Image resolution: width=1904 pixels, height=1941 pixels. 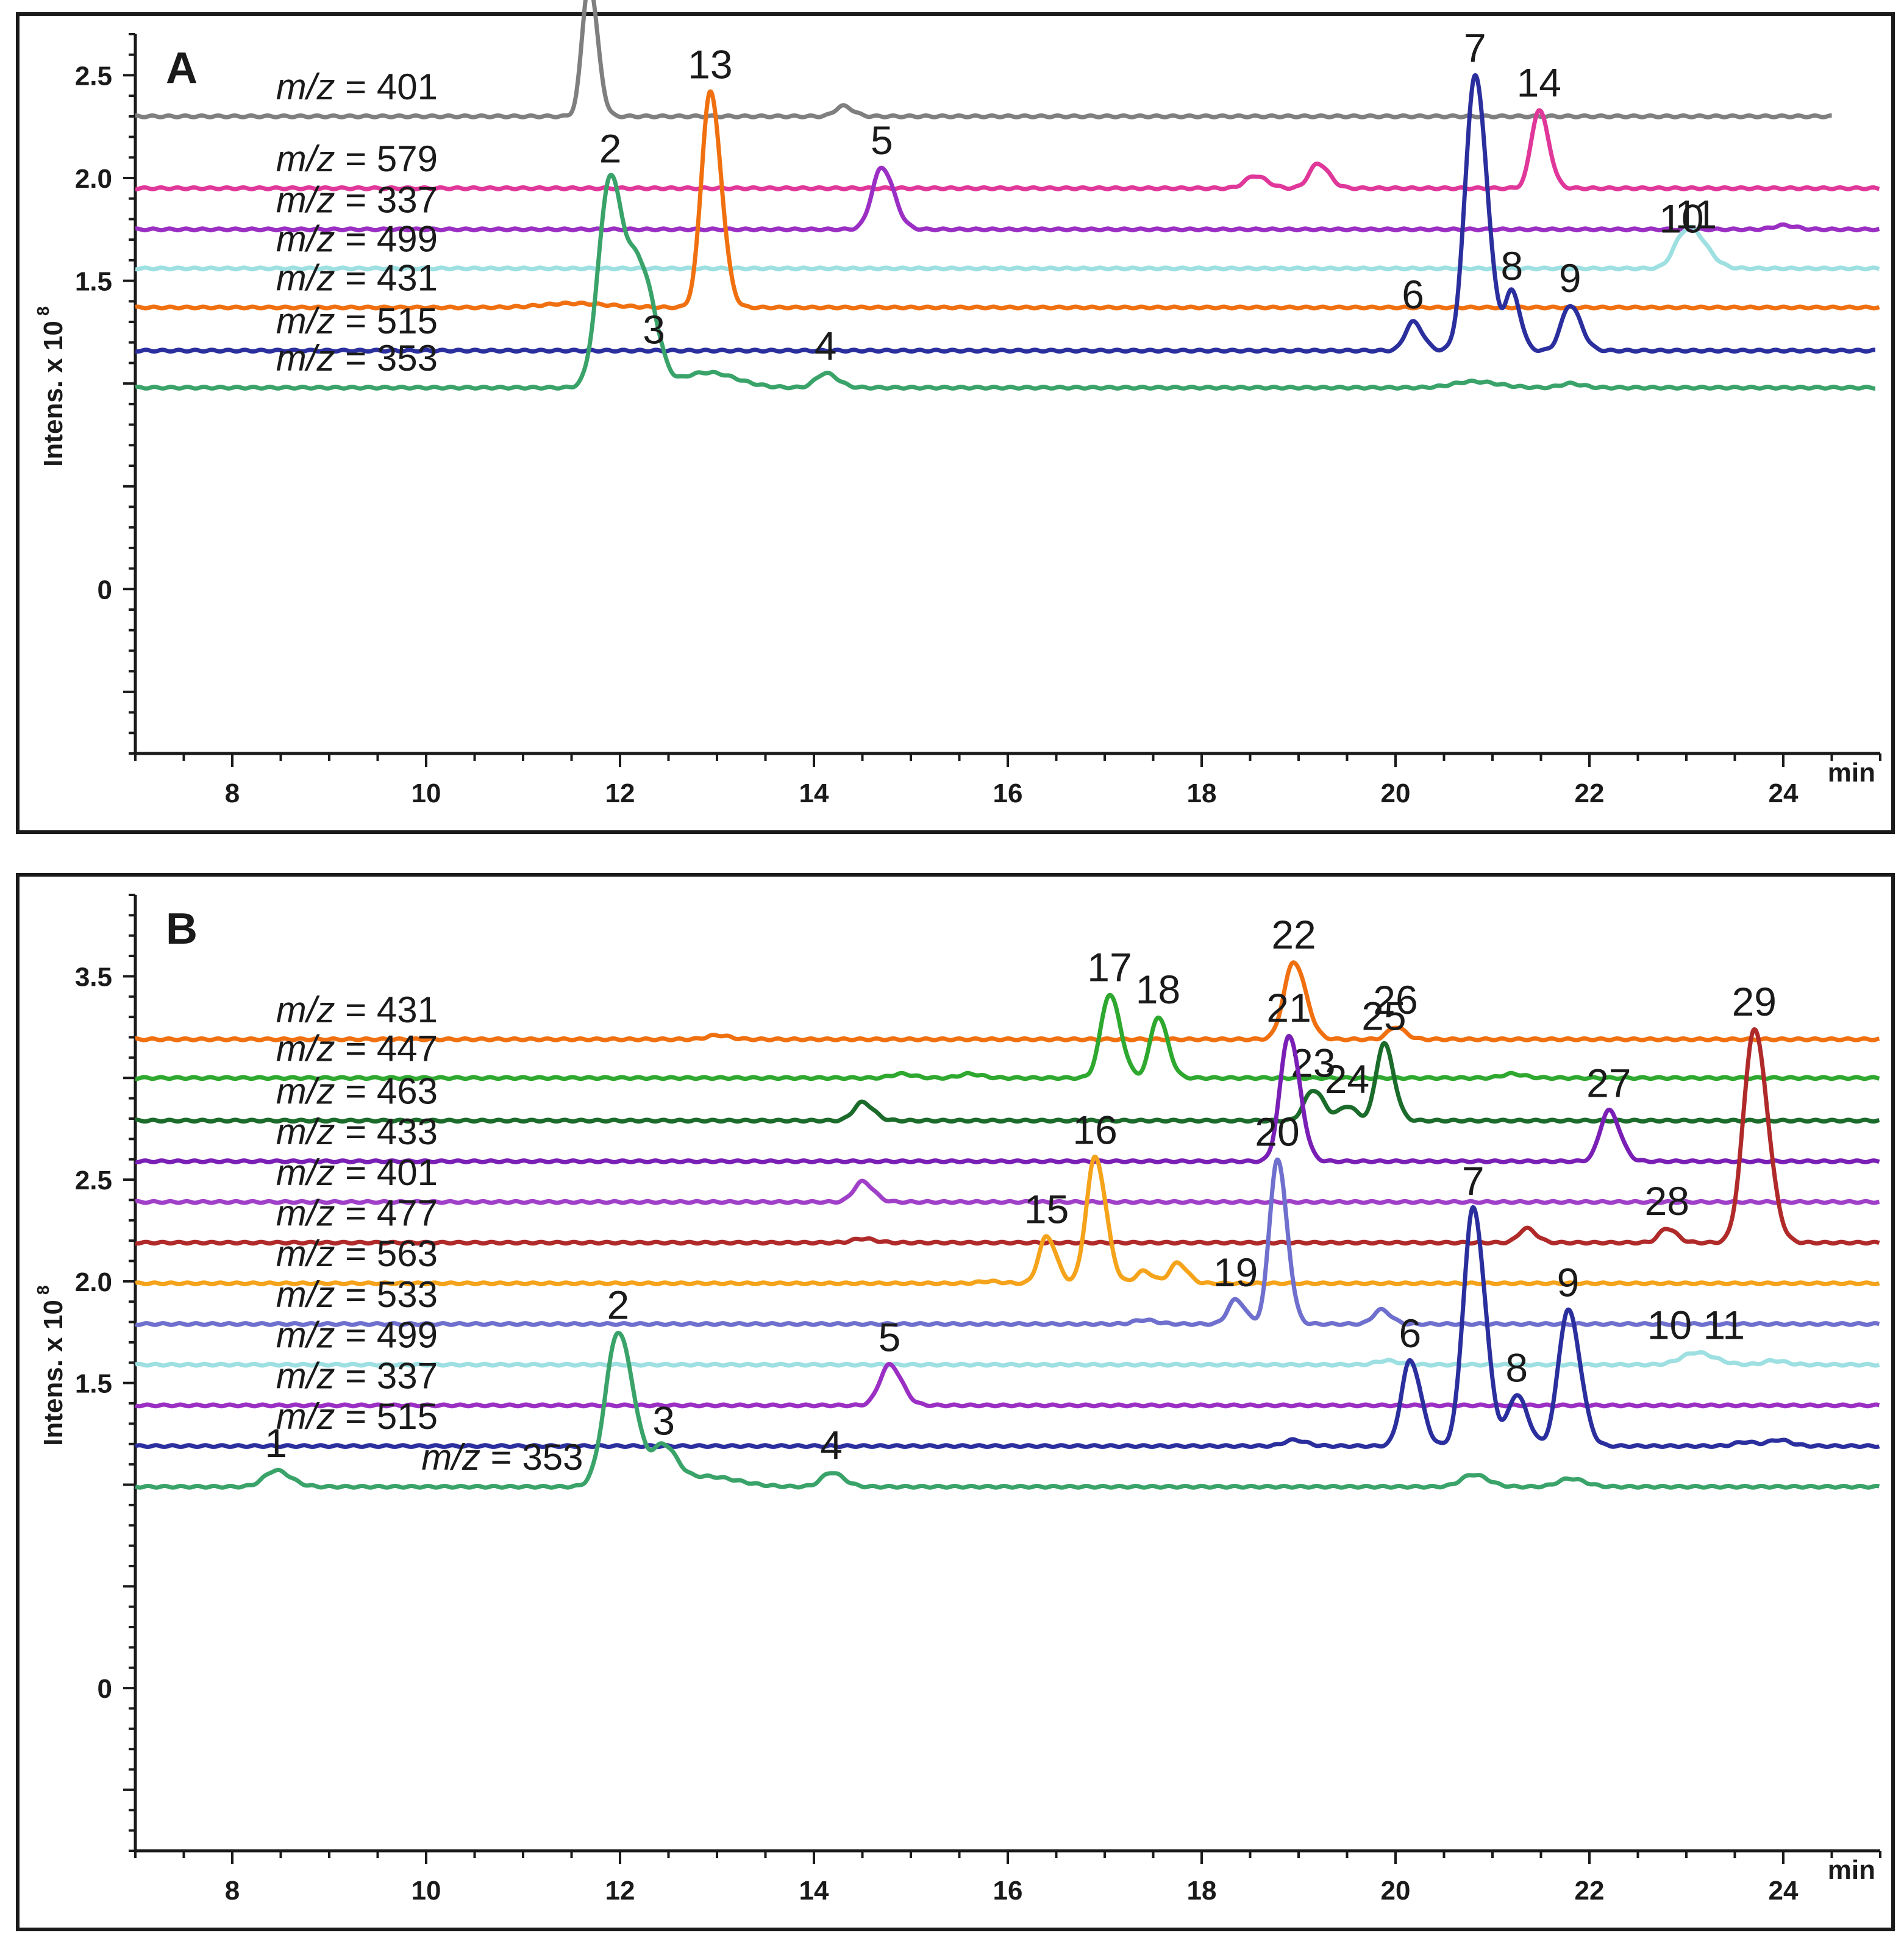 What do you see at coordinates (182, 929) in the screenshot?
I see `panel-label: B` at bounding box center [182, 929].